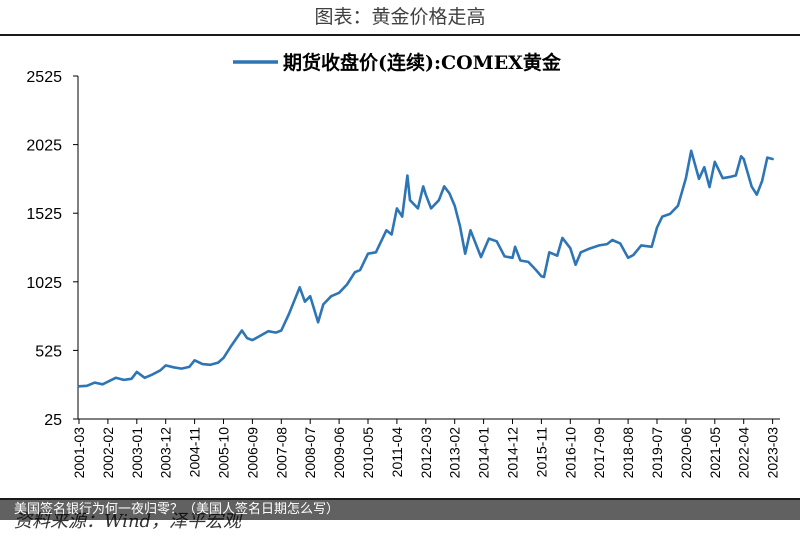  I want to click on x-tick-label: 2001-03, so click(79, 453).